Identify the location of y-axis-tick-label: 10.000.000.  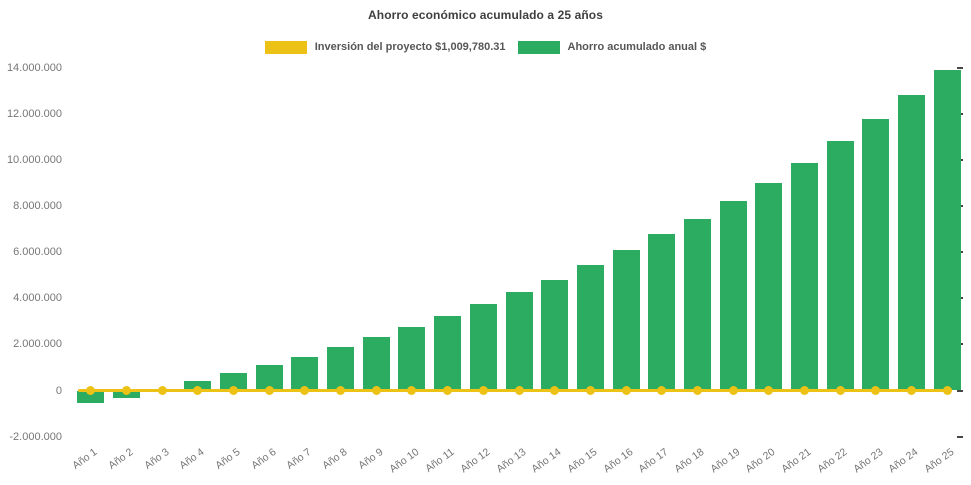
(34, 160).